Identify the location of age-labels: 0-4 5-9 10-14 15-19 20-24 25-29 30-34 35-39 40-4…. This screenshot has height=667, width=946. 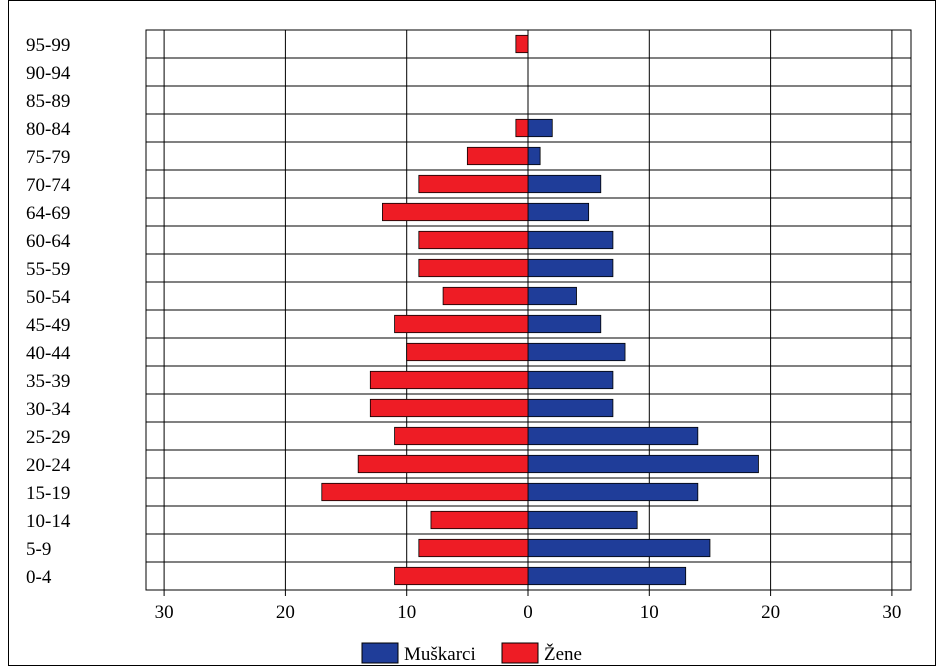
(48, 311).